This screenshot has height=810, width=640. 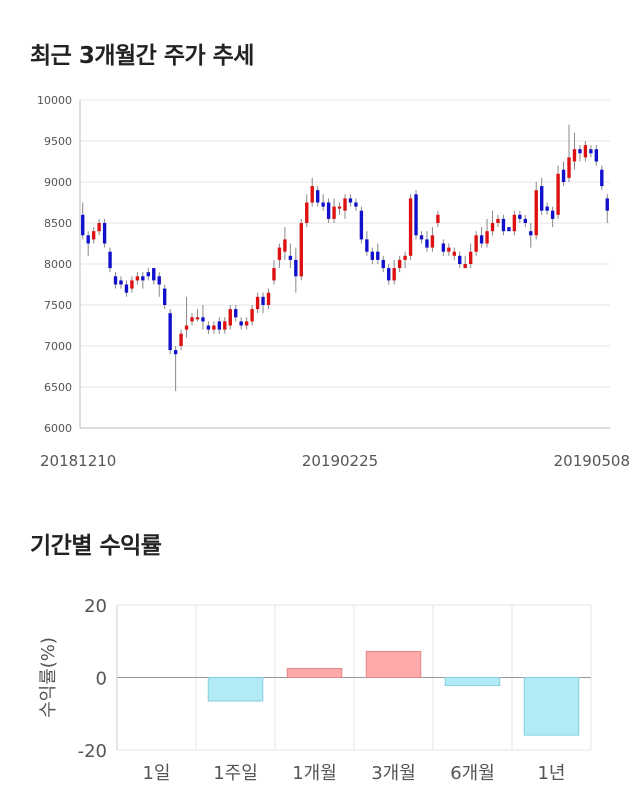 I want to click on category-label: 1개월, so click(x=314, y=773).